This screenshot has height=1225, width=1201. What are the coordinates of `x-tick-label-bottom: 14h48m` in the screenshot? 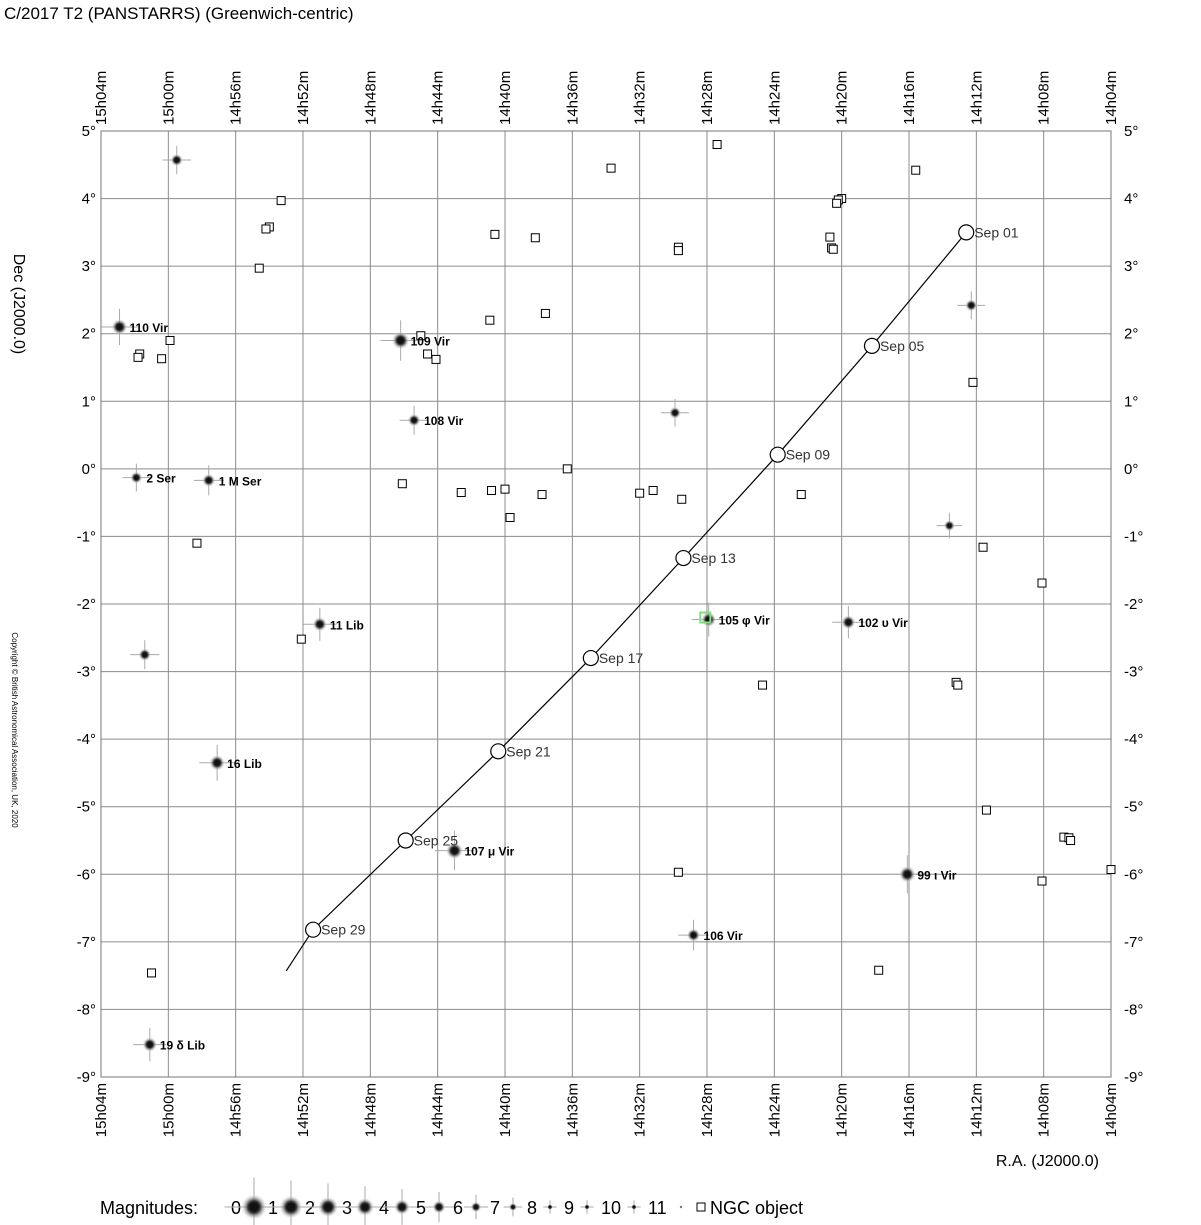 It's located at (370, 1110).